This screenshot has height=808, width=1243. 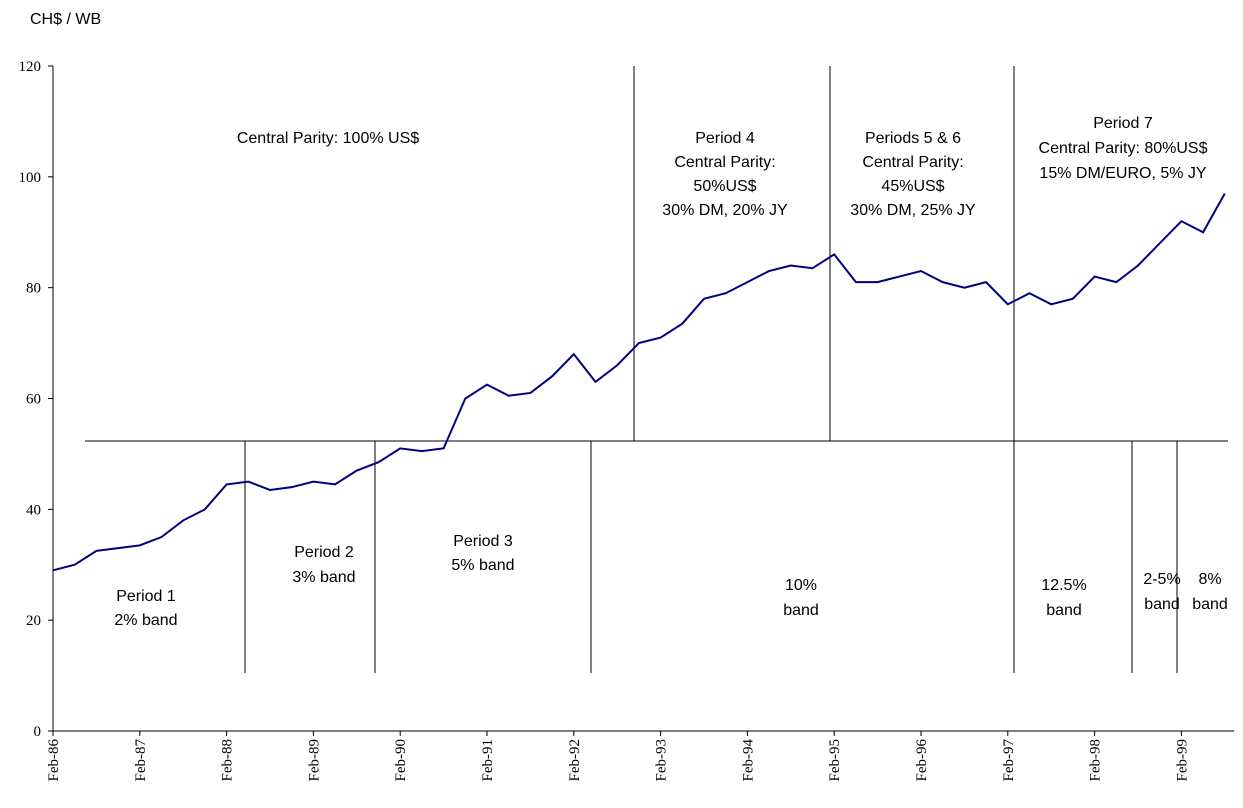 What do you see at coordinates (145, 620) in the screenshot?
I see `annotation: 2% band` at bounding box center [145, 620].